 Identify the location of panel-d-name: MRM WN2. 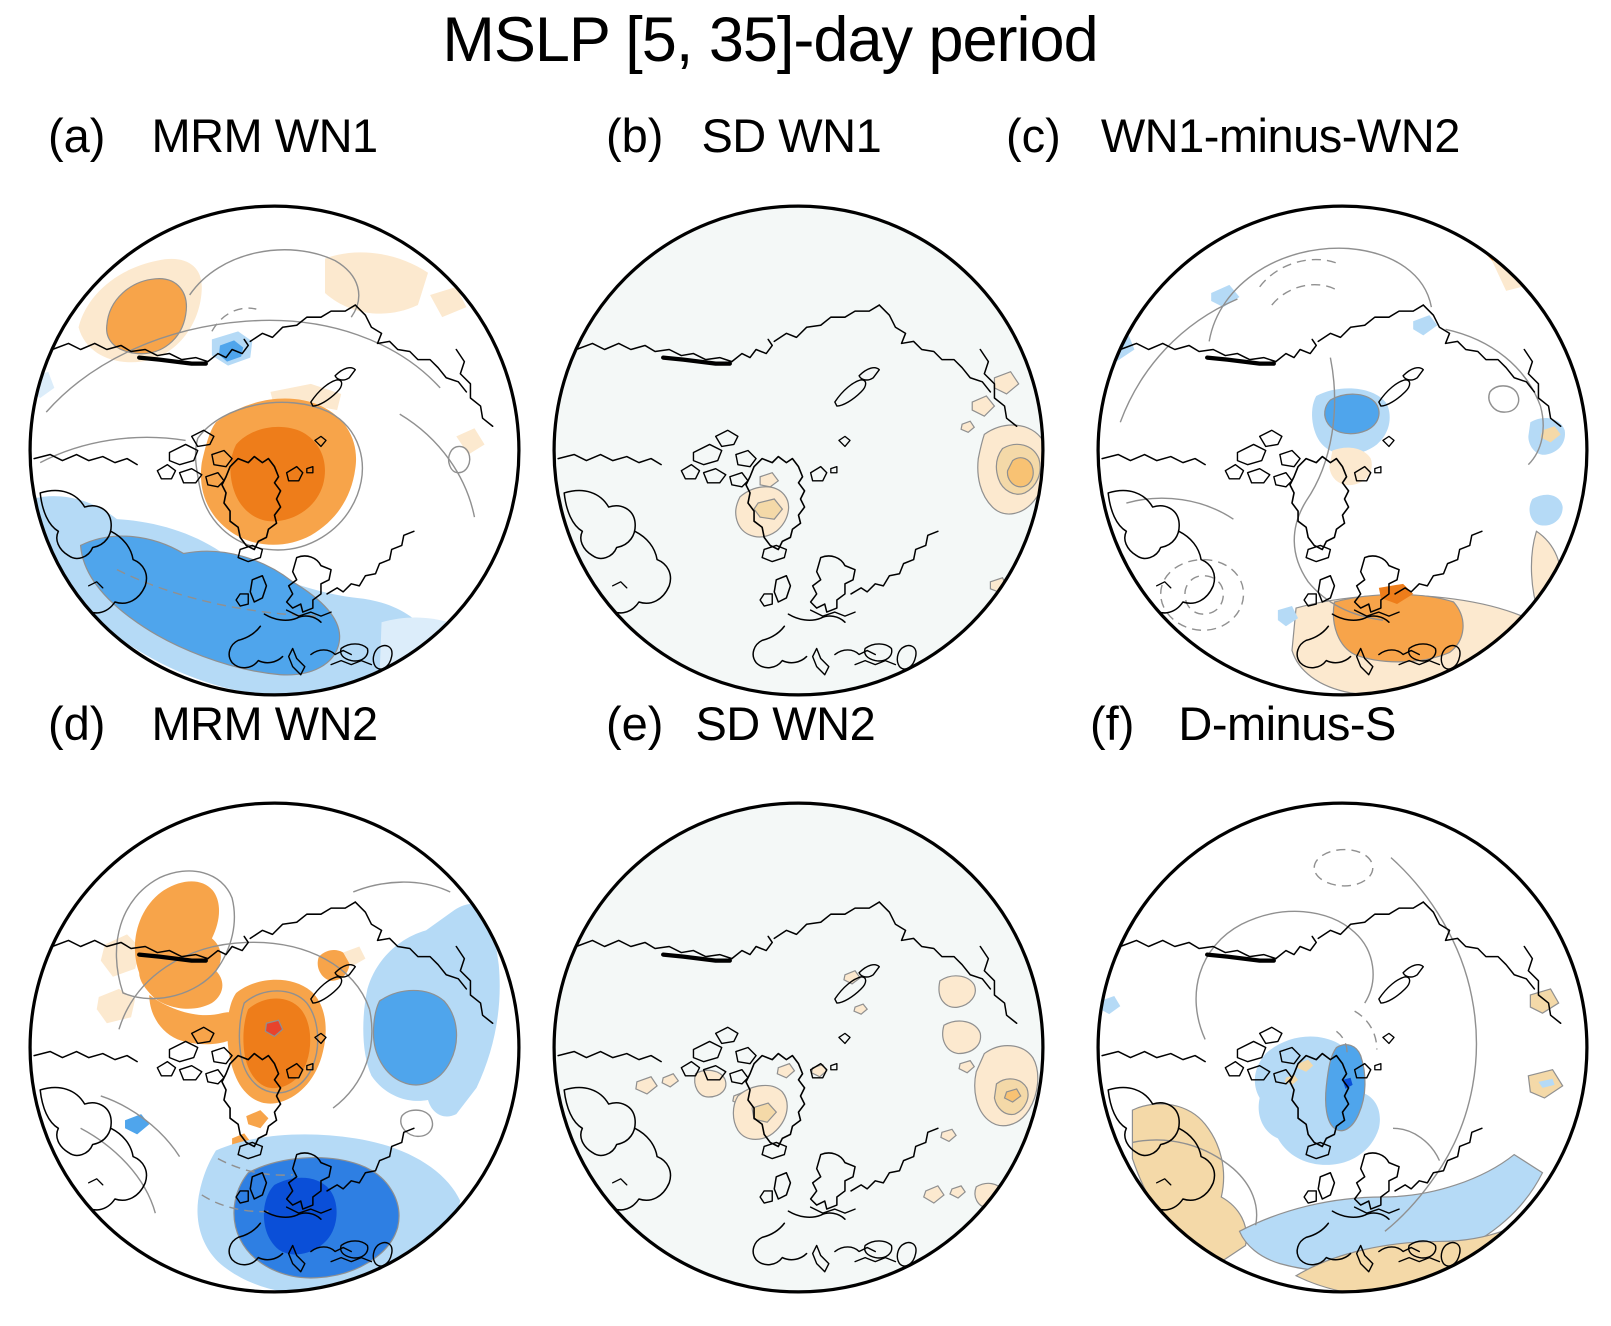
(264, 723).